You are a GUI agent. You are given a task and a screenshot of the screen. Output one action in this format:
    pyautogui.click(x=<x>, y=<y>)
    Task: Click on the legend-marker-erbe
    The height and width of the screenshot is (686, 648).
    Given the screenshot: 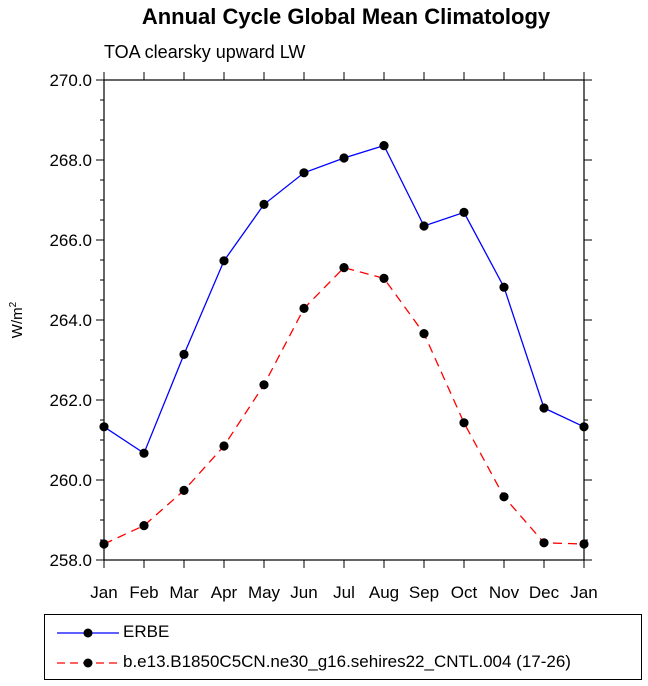 What is the action you would take?
    pyautogui.click(x=88, y=633)
    